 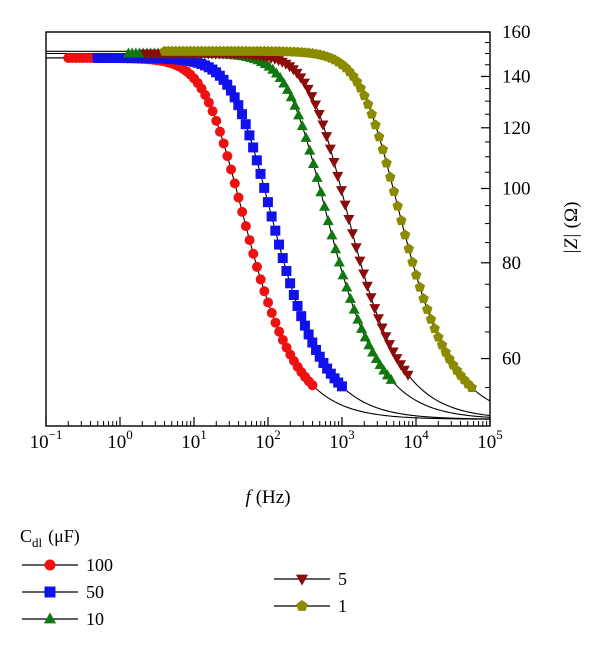 What do you see at coordinates (571, 215) in the screenshot?
I see `y-axis-unit: (Ω)` at bounding box center [571, 215].